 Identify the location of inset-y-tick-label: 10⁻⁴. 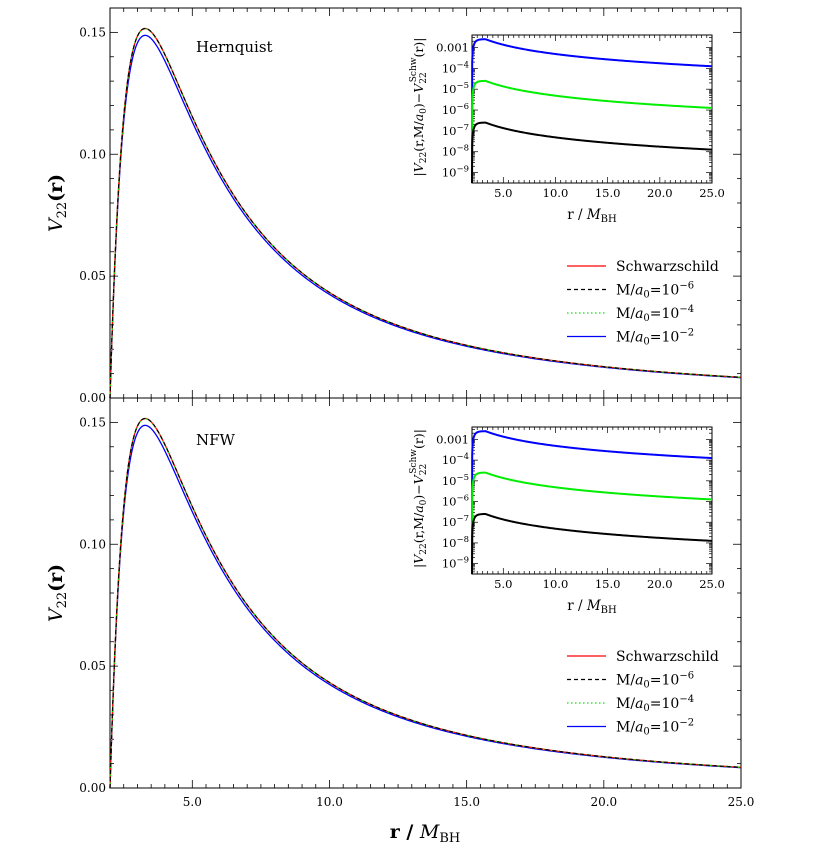
(455, 67).